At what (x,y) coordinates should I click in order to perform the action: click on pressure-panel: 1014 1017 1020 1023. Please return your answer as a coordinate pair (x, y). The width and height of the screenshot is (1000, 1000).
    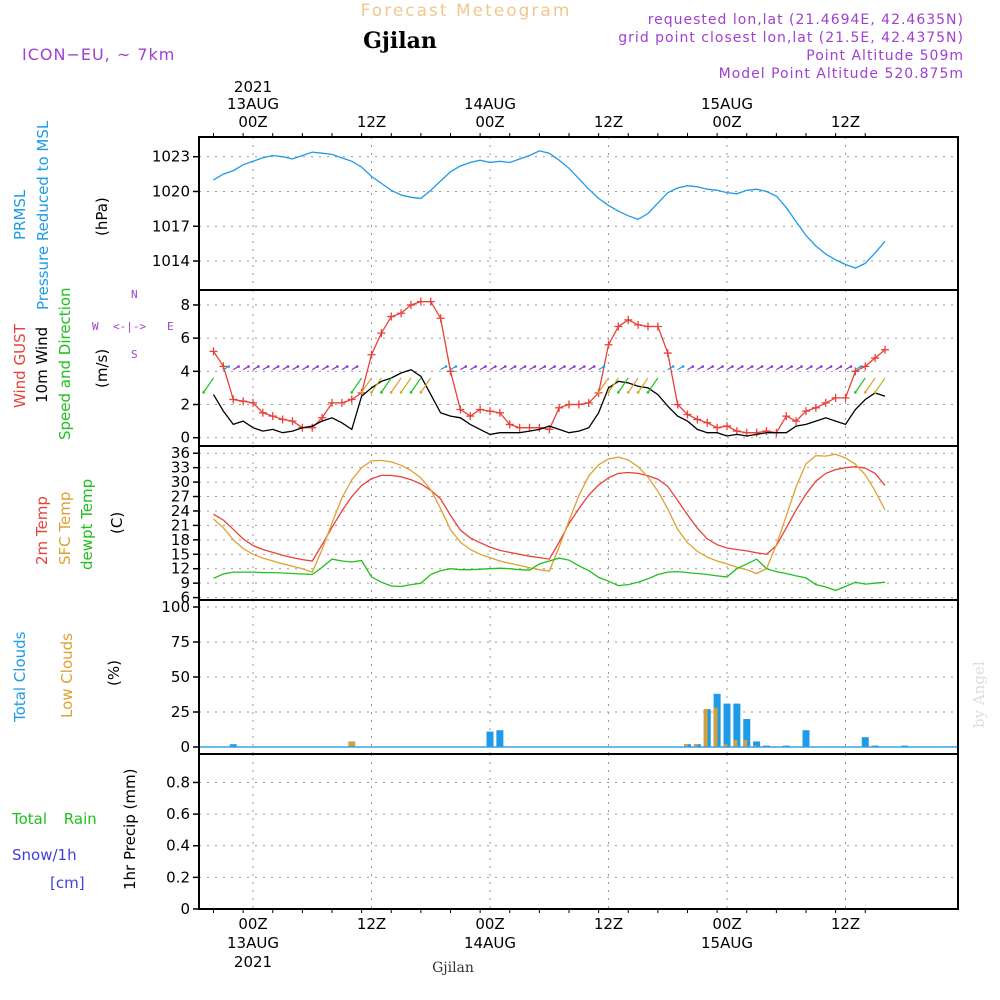
    Looking at the image, I should click on (555, 213).